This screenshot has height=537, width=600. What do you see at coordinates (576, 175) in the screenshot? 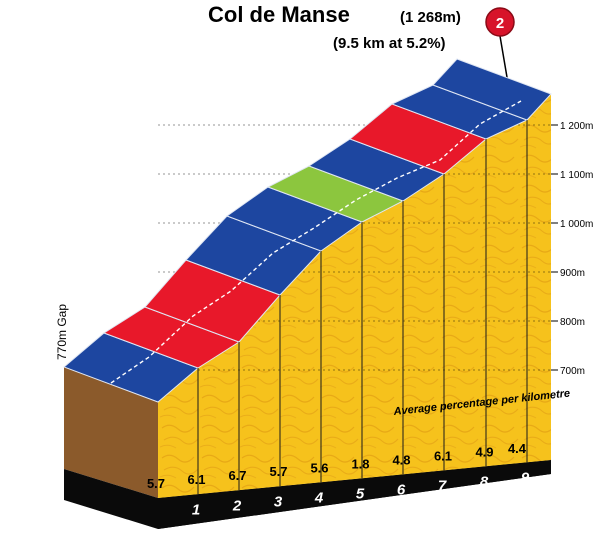
I see `altitude-tick-label-4: 1 100m` at bounding box center [576, 175].